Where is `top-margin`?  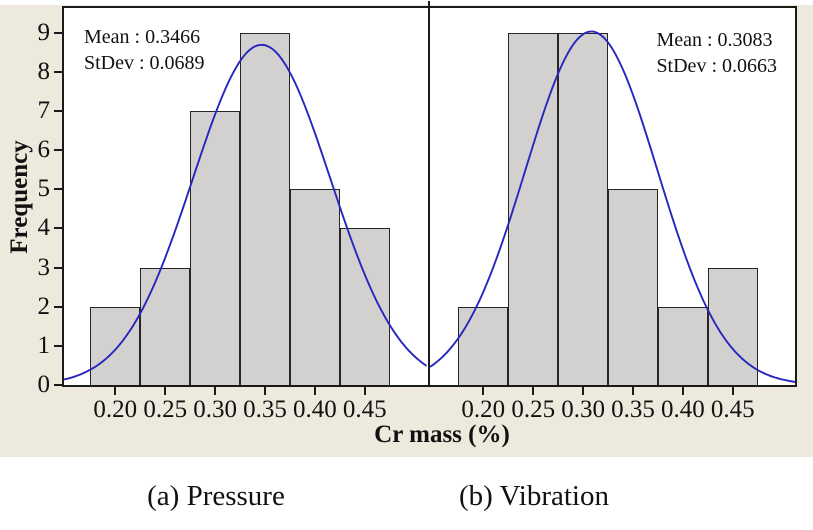
top-margin is located at coordinates (406, 2).